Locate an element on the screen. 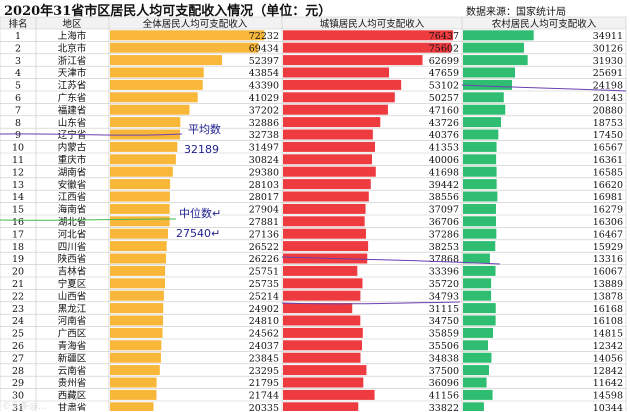 Image resolution: width=630 pixels, height=412 pixels. value-label: 29380 is located at coordinates (264, 172).